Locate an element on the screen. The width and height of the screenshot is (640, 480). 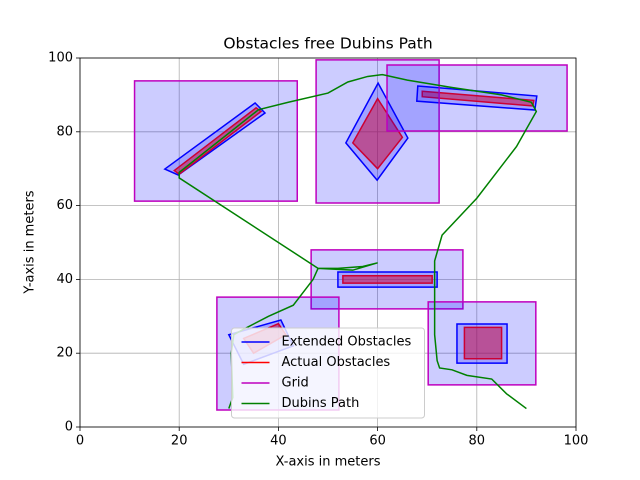
chart-title: Obstacles free Dubins Path is located at coordinates (327, 44).